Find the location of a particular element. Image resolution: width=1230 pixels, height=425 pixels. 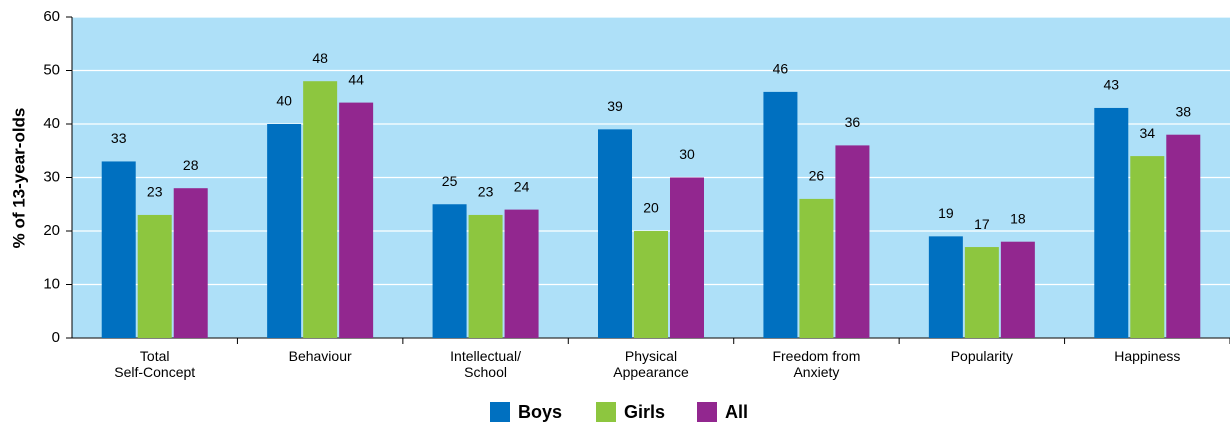

data-label: 28 is located at coordinates (191, 165).